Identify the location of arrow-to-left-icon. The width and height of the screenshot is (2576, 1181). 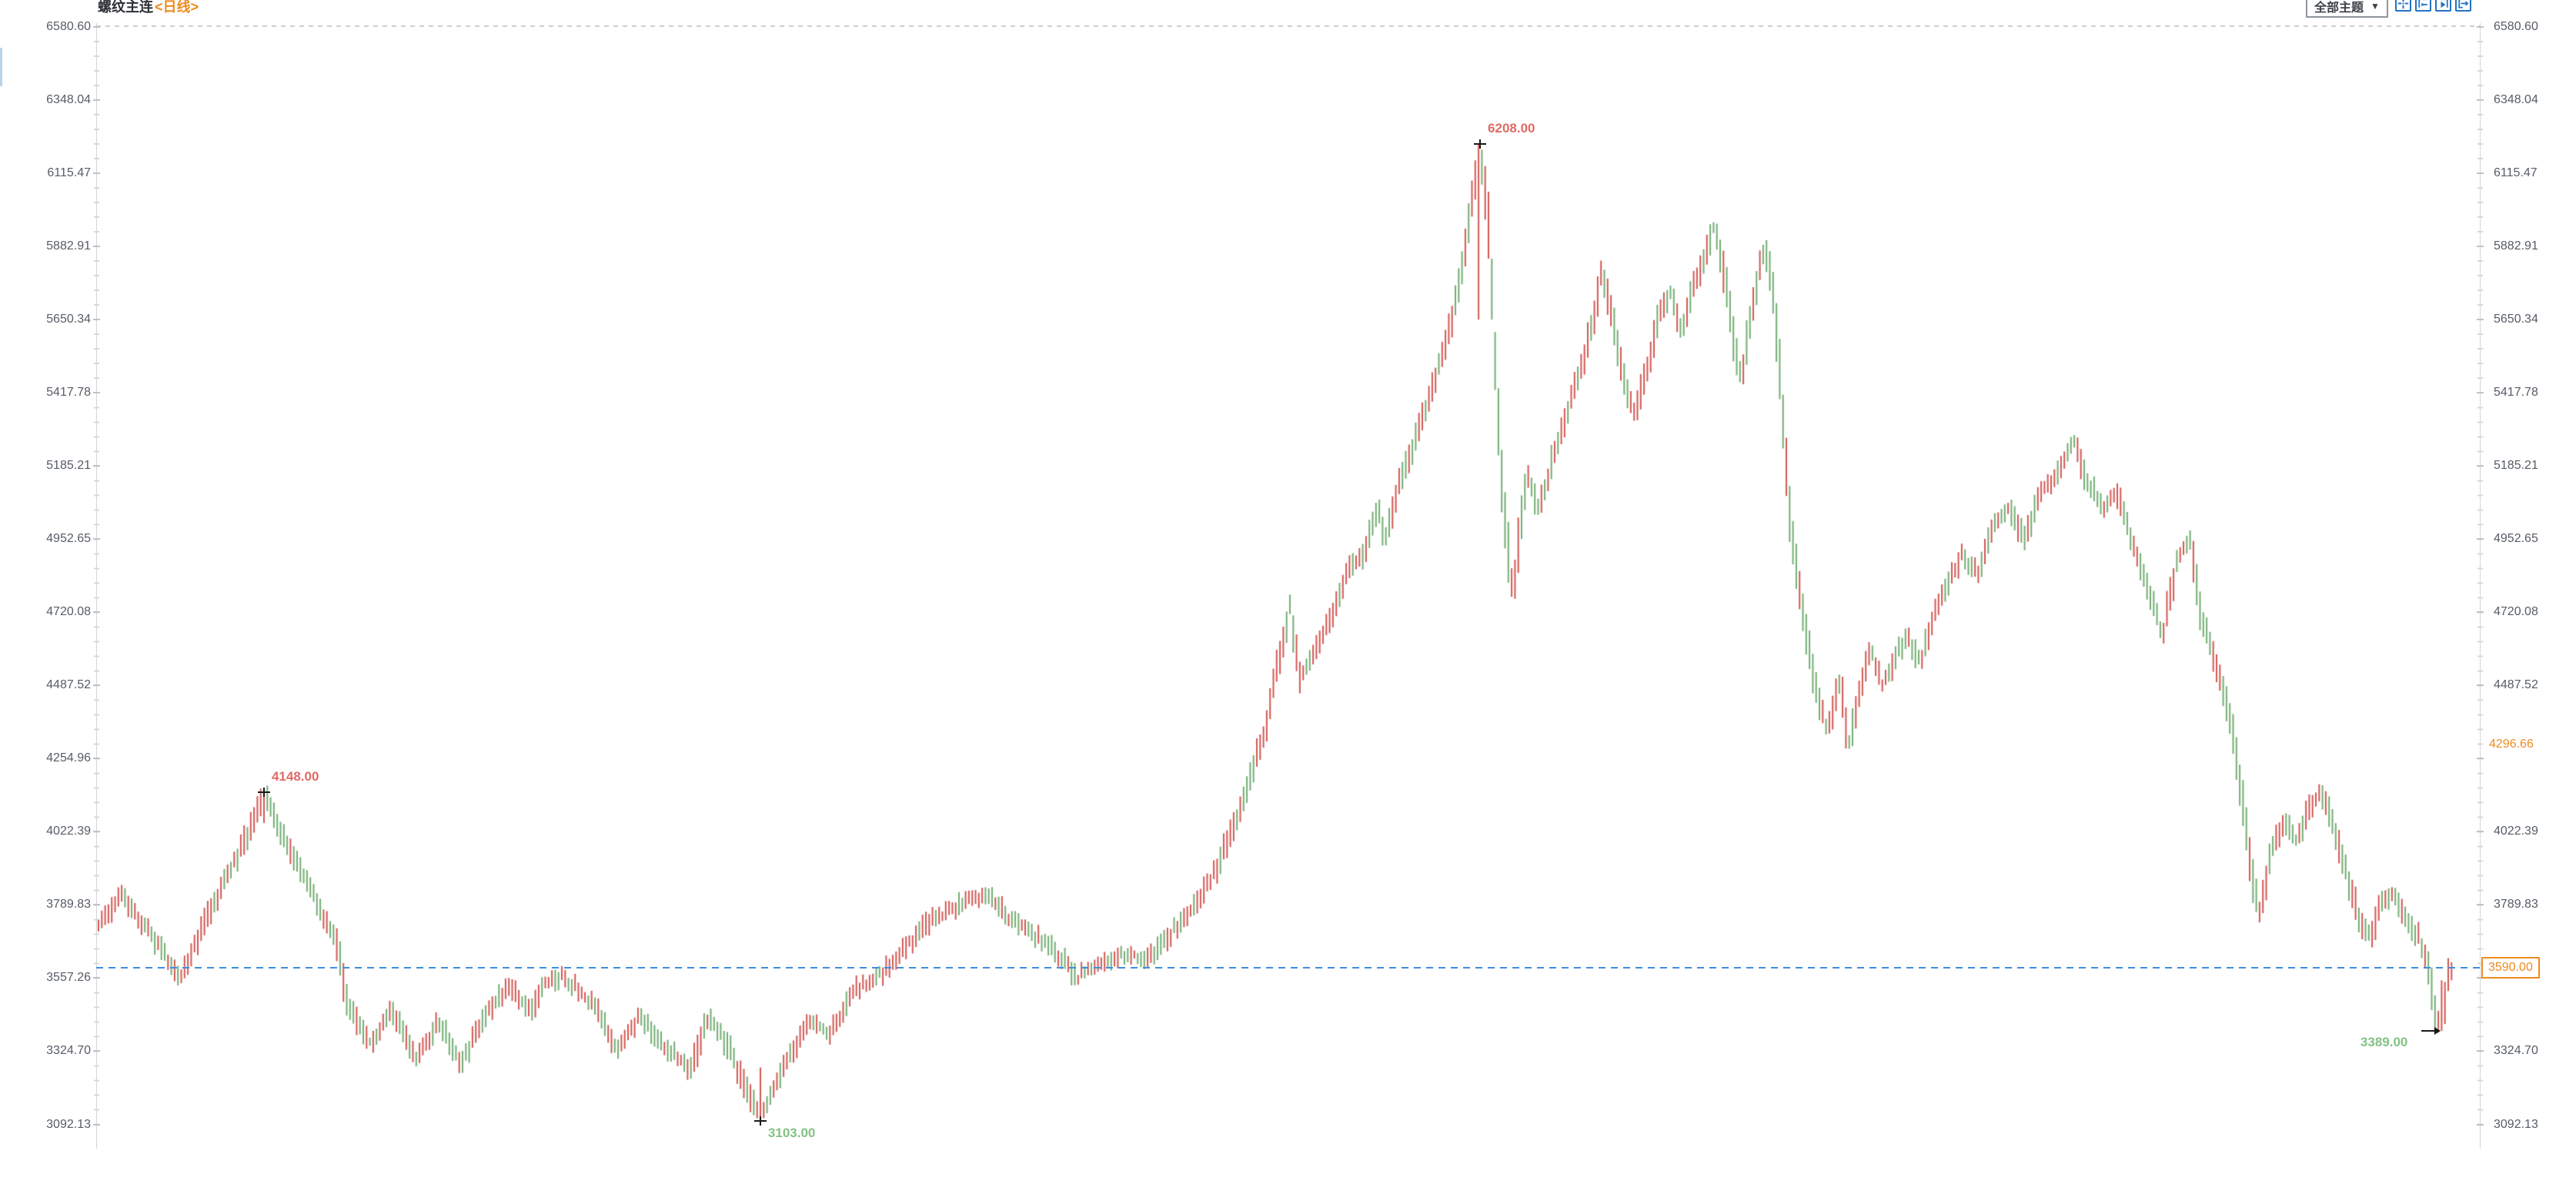
(2423, 4).